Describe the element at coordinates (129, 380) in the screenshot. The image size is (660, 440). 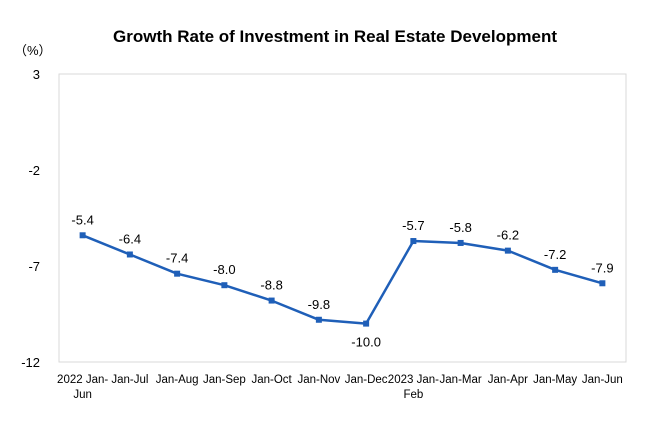
I see `x-tick-label: Jan-Jul` at that location.